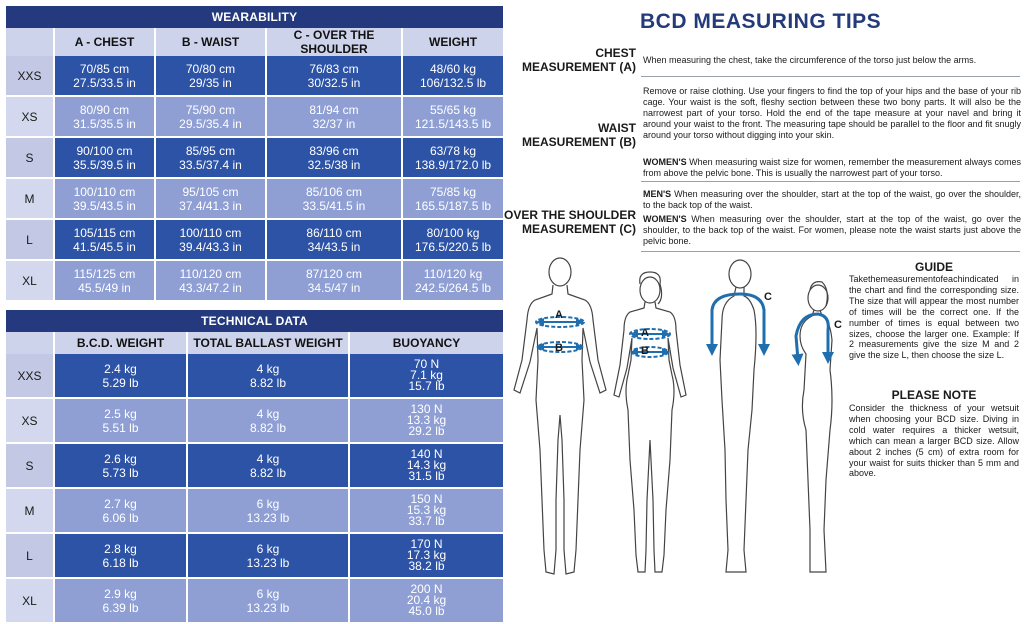  What do you see at coordinates (211, 42) in the screenshot?
I see `waist-header: B - WAIST` at bounding box center [211, 42].